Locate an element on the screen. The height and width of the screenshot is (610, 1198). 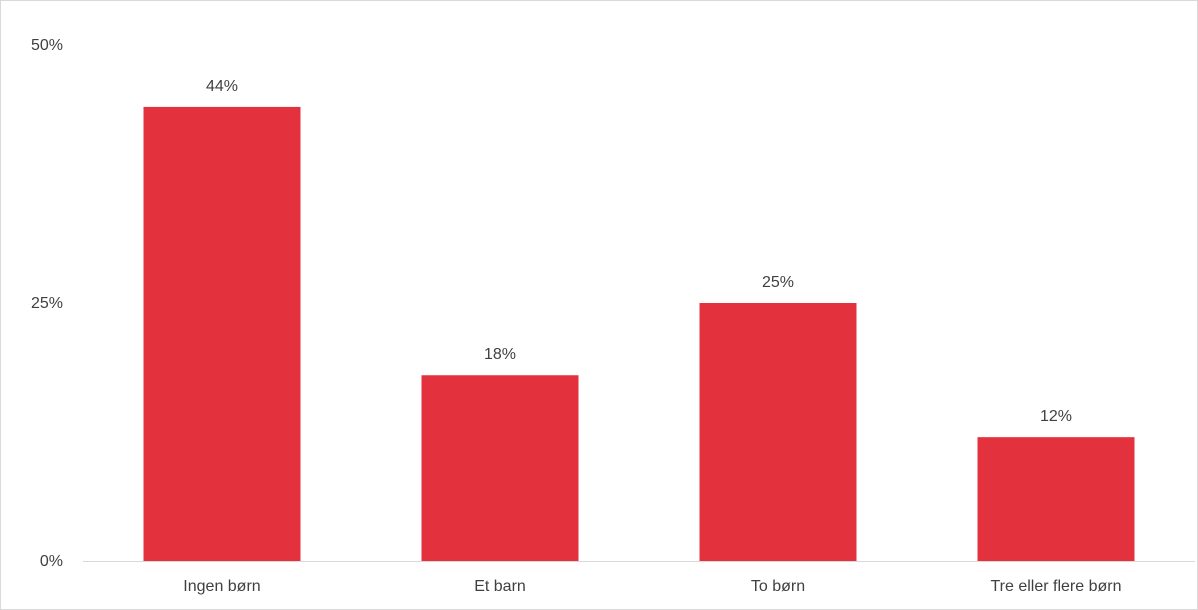
data-label: 12% is located at coordinates (1056, 416).